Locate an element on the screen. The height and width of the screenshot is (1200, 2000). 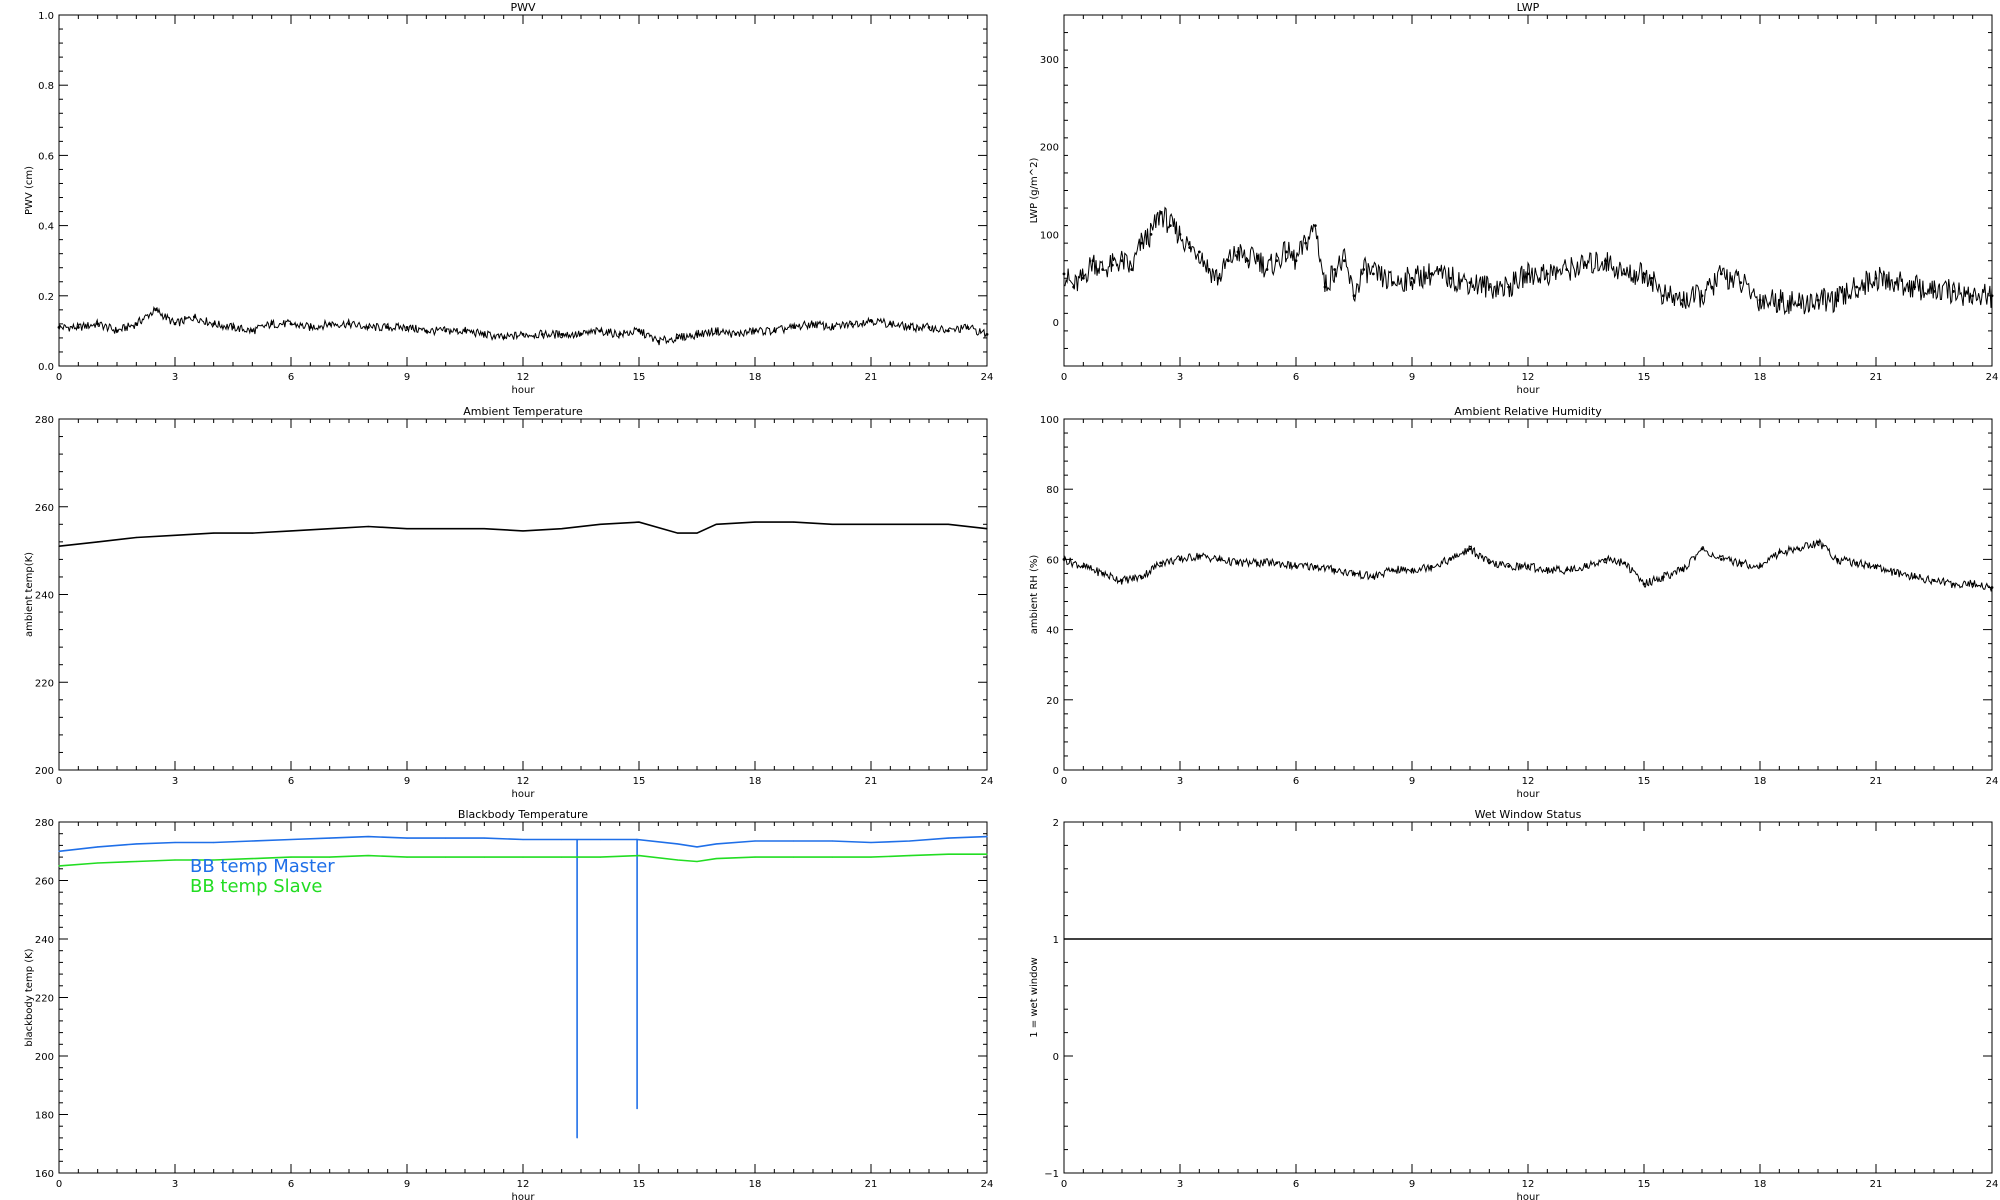
legend-item: BB temp Slave is located at coordinates (256, 886).